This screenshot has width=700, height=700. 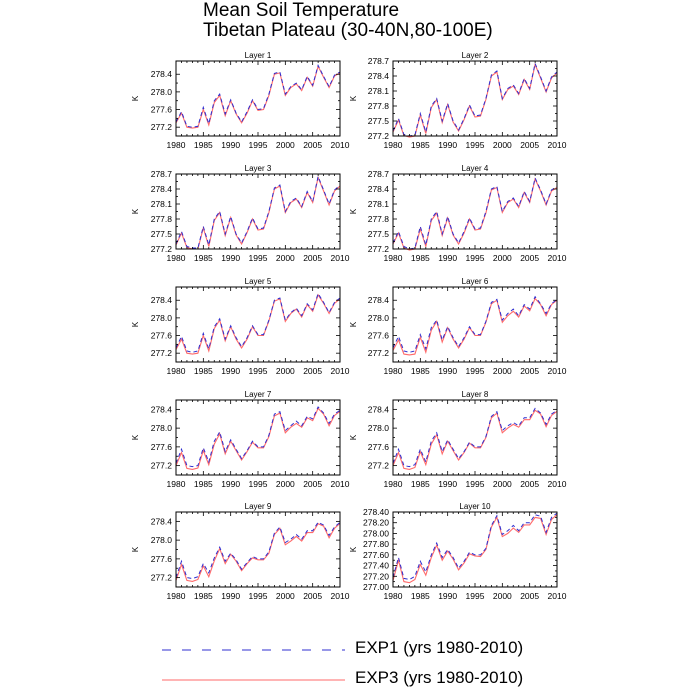 I want to click on panel-10-ytick-label: 277.40, so click(x=376, y=566).